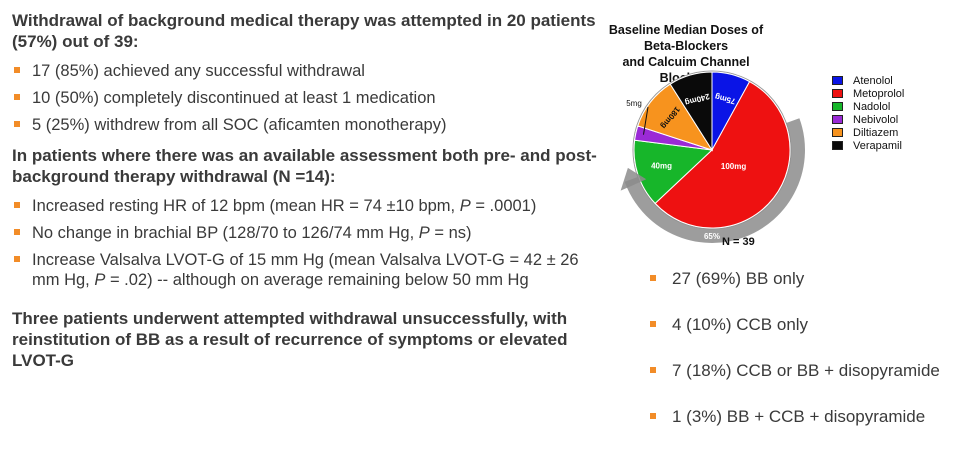 This screenshot has width=972, height=452. I want to click on legend-item-metoprolol: Metoprolol, so click(868, 93).